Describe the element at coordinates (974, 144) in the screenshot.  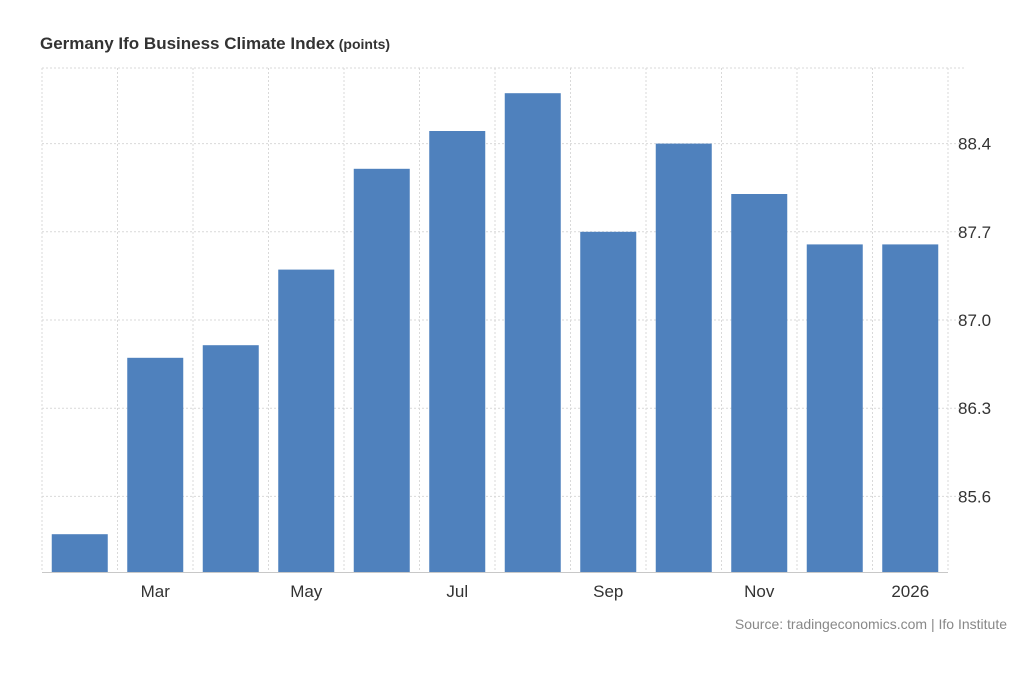
I see `y-tick-label: 88.4` at that location.